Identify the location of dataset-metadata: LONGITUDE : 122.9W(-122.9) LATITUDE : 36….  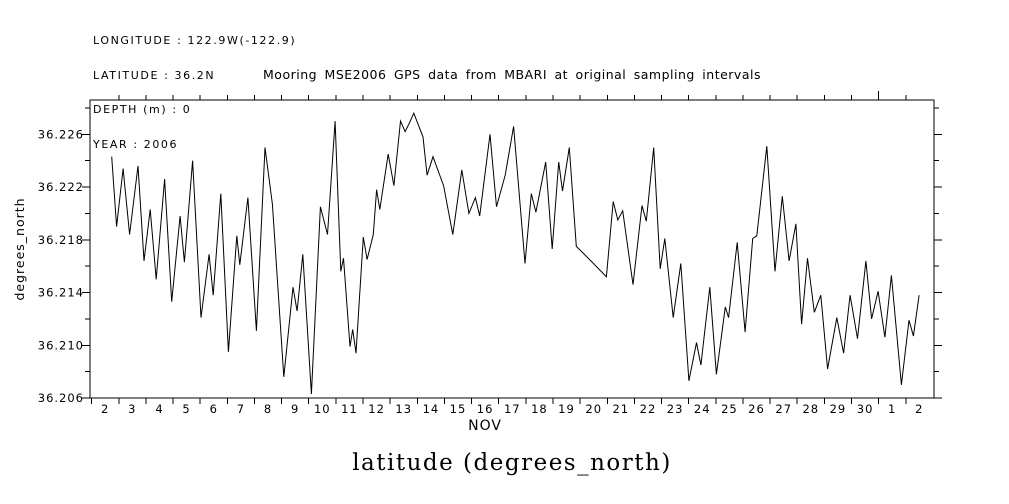
(194, 87).